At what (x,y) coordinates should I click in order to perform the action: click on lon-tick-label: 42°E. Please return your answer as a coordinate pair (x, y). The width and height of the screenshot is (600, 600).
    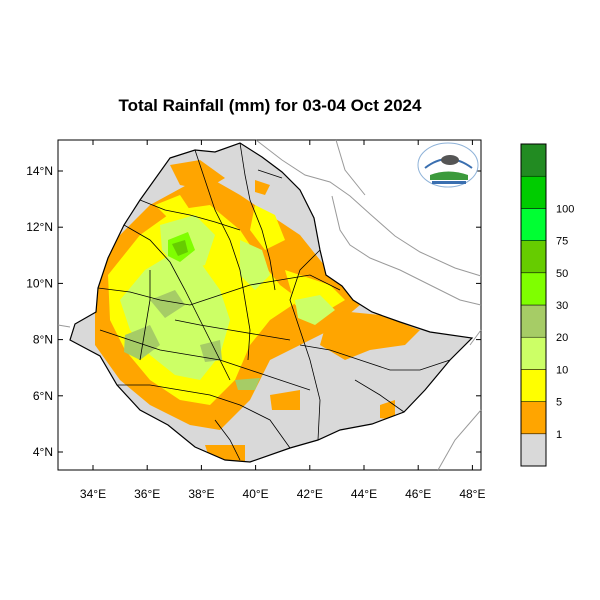
    Looking at the image, I should click on (310, 494).